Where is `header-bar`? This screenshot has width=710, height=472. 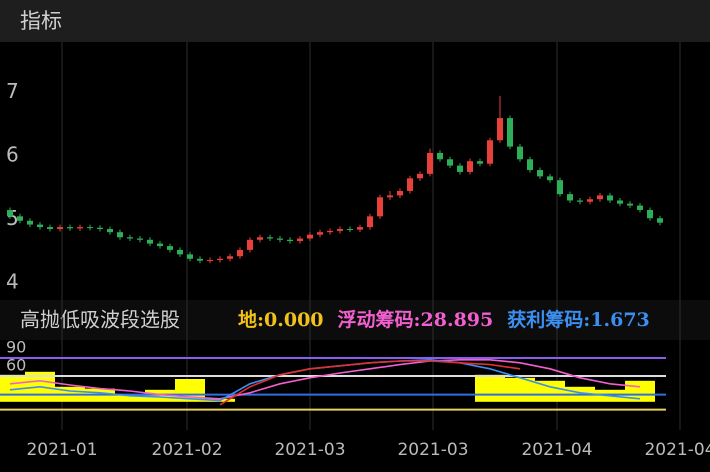
header-bar is located at coordinates (355, 21).